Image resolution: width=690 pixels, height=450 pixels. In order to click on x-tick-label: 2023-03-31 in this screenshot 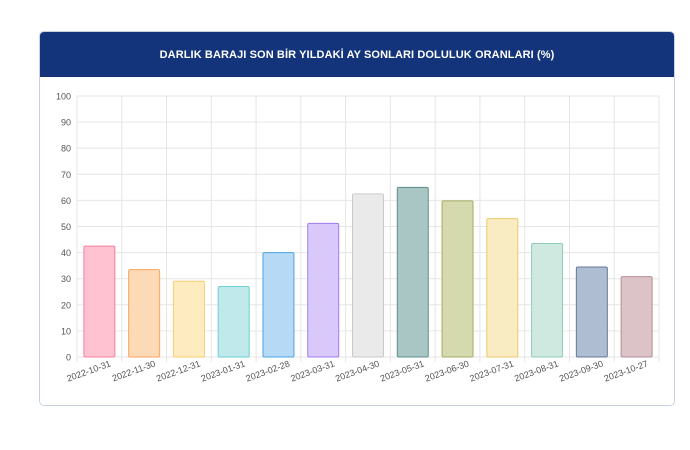, I will do `click(312, 370)`.